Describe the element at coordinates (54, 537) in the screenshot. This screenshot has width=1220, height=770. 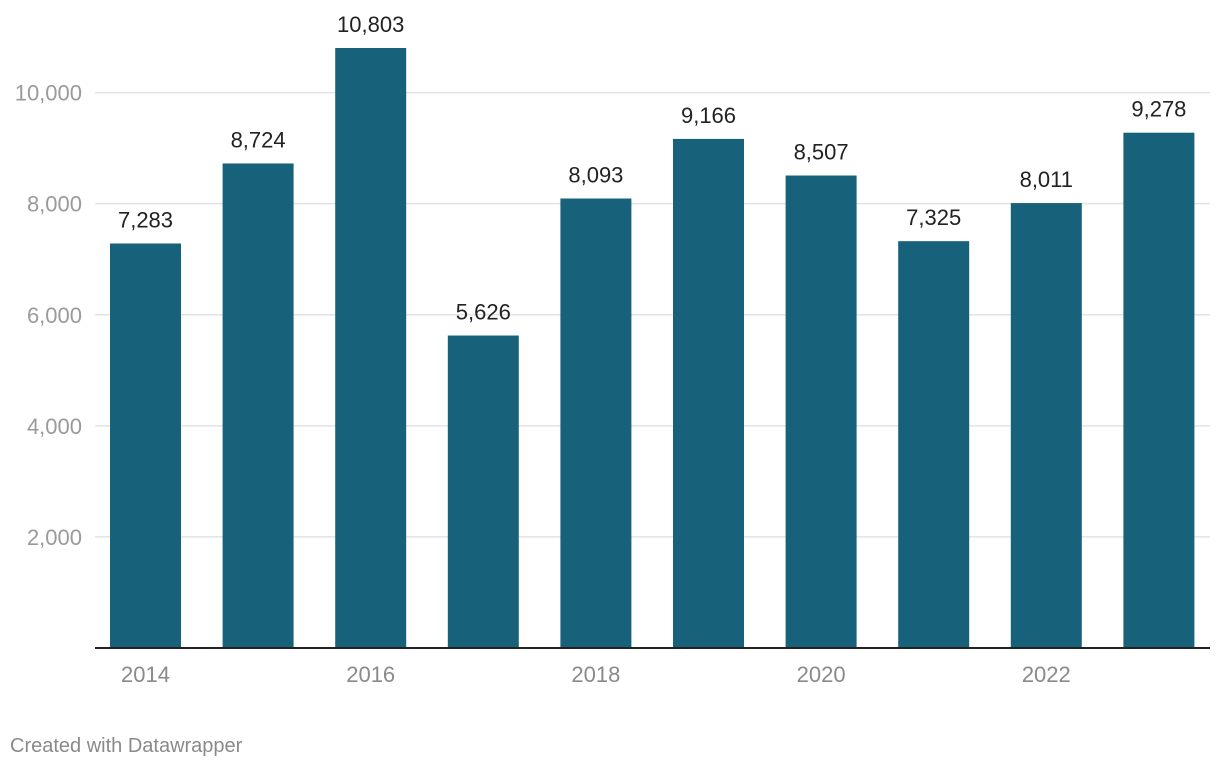
I see `y-tick-label: 2,000` at that location.